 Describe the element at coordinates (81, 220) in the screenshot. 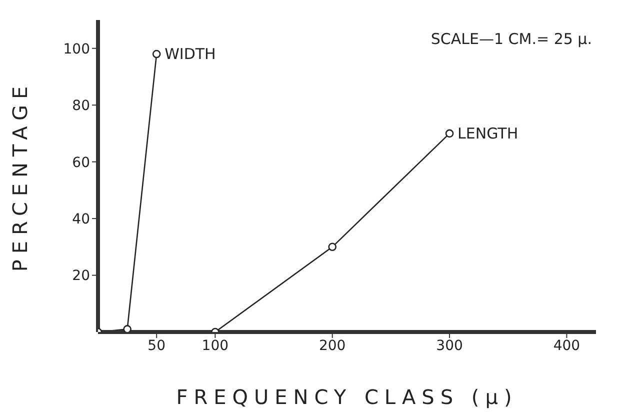

I see `y-tick-label: 40` at that location.